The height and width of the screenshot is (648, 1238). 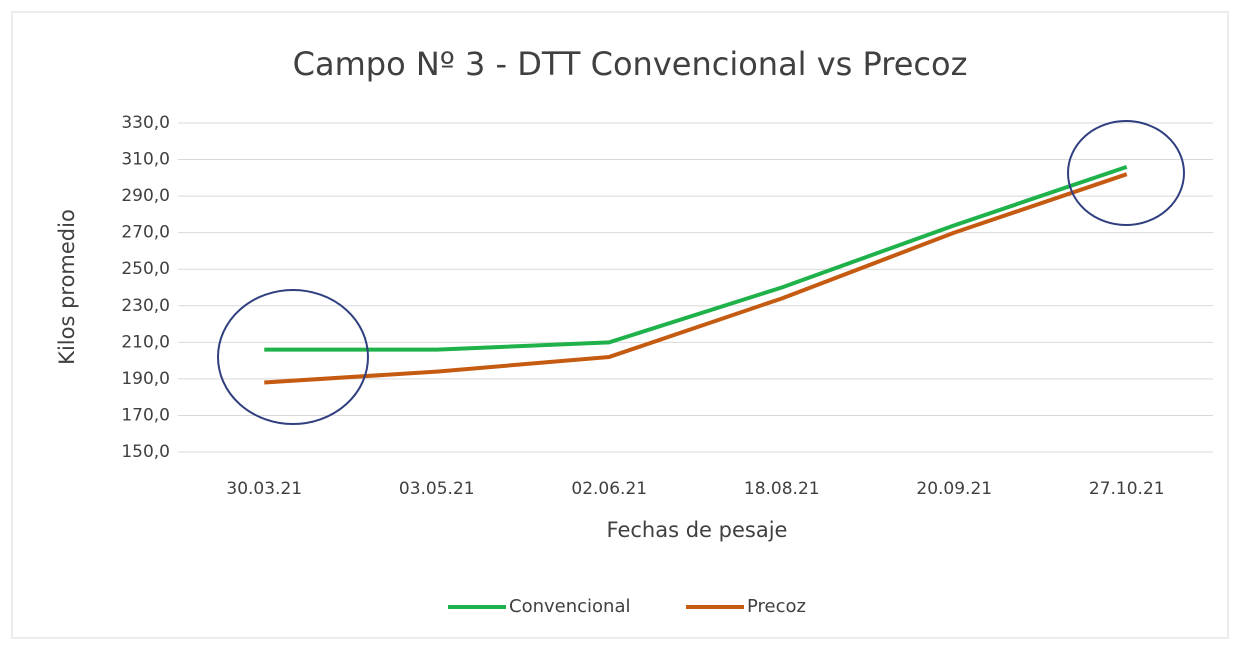 I want to click on x-tick-label: 30.03.21, so click(x=264, y=489).